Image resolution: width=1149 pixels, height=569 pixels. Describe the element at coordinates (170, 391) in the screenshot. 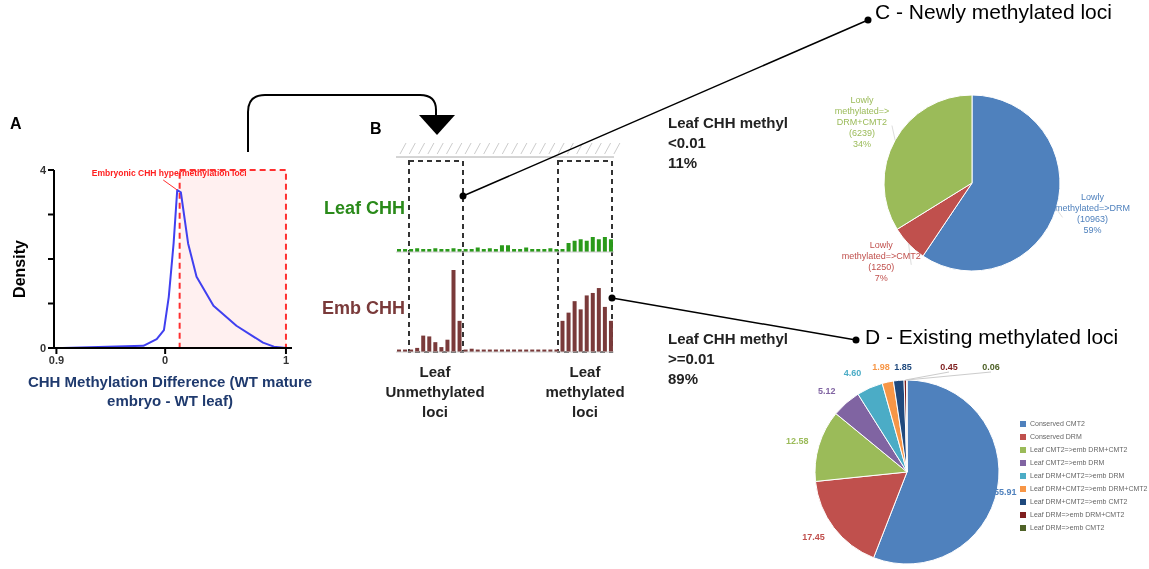

I see `x-axis-title: CHH Methylation Difference (WT mature embryo - WT leaf)` at that location.